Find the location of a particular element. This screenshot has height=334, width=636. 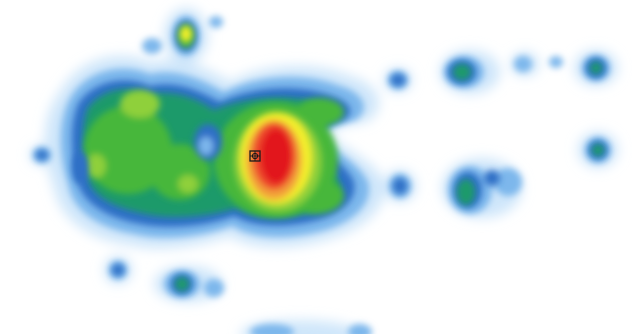

left-edge-darkblue is located at coordinates (42, 155).